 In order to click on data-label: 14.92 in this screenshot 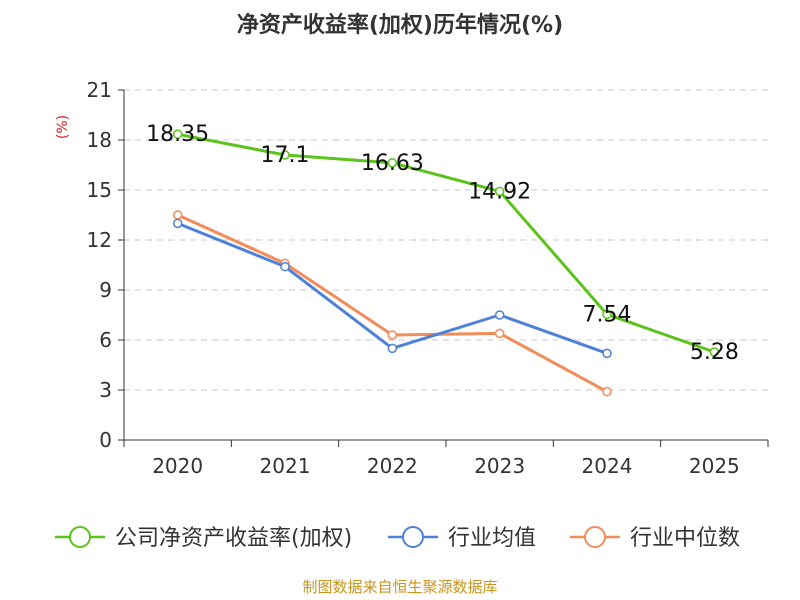, I will do `click(499, 191)`.